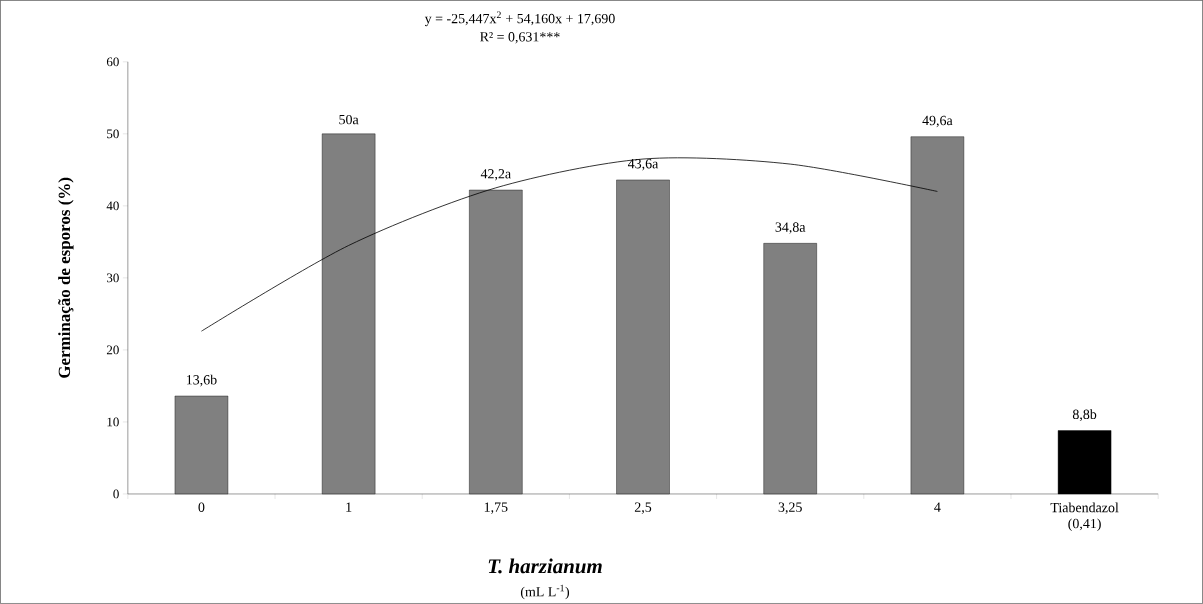 The image size is (1203, 604). Describe the element at coordinates (201, 507) in the screenshot. I see `x-tick-label: 0` at that location.